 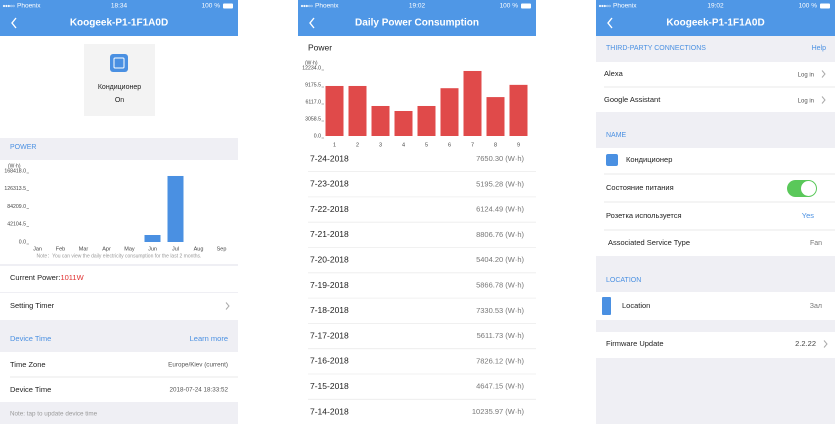 I want to click on list-value: 7650.30 (W·h), so click(x=500, y=158).